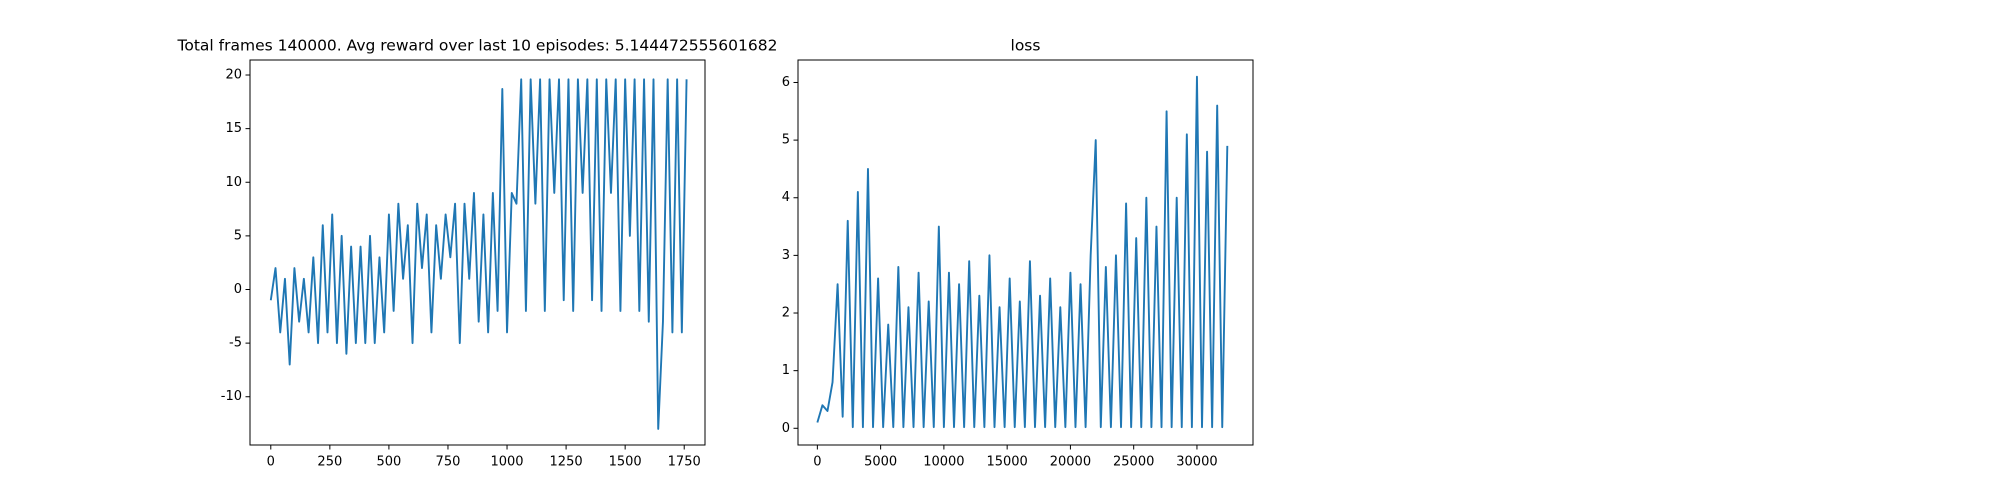 This screenshot has width=2000, height=500. Describe the element at coordinates (448, 462) in the screenshot. I see `x-tick-label: 750` at that location.